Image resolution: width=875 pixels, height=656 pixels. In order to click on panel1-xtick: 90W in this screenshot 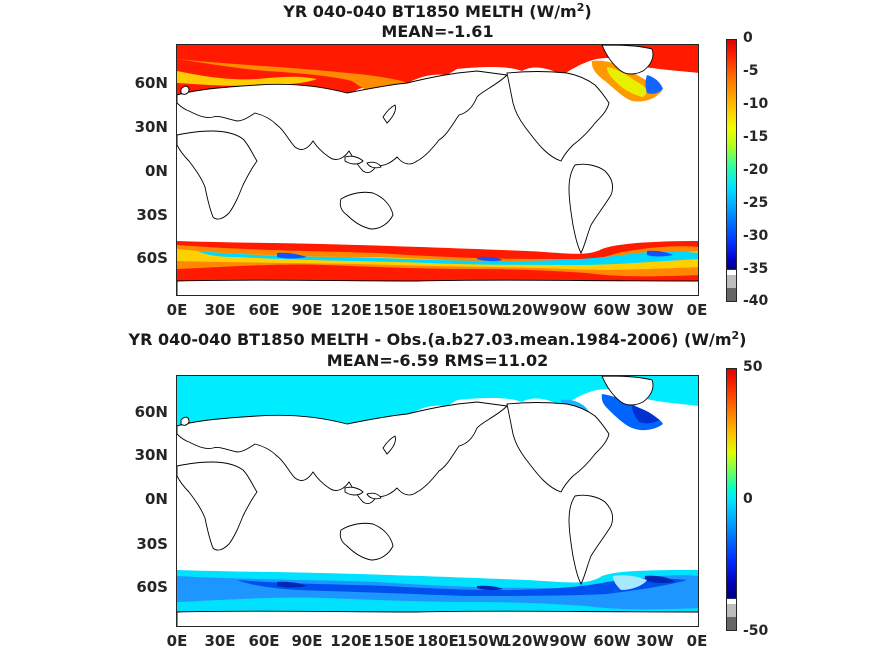, I will do `click(568, 310)`.